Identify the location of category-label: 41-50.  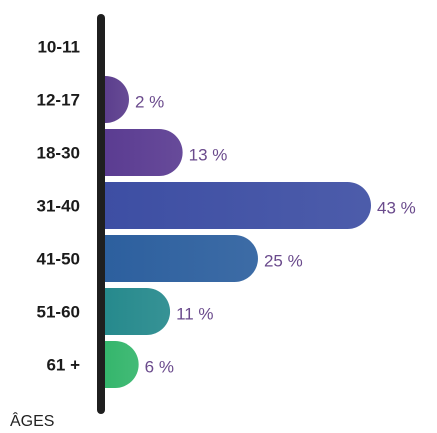
(58, 259).